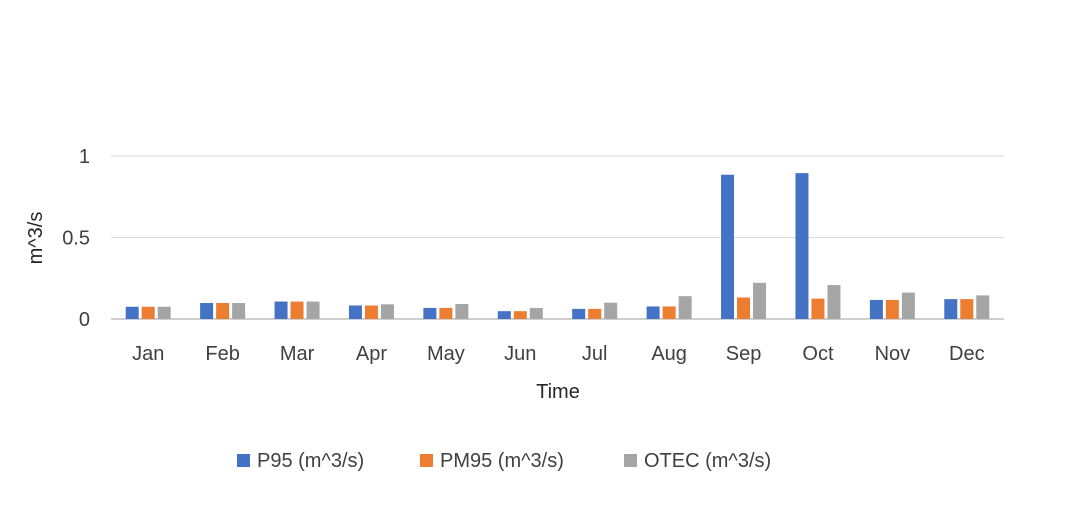  What do you see at coordinates (446, 354) in the screenshot?
I see `x-tick-label-may: May` at bounding box center [446, 354].